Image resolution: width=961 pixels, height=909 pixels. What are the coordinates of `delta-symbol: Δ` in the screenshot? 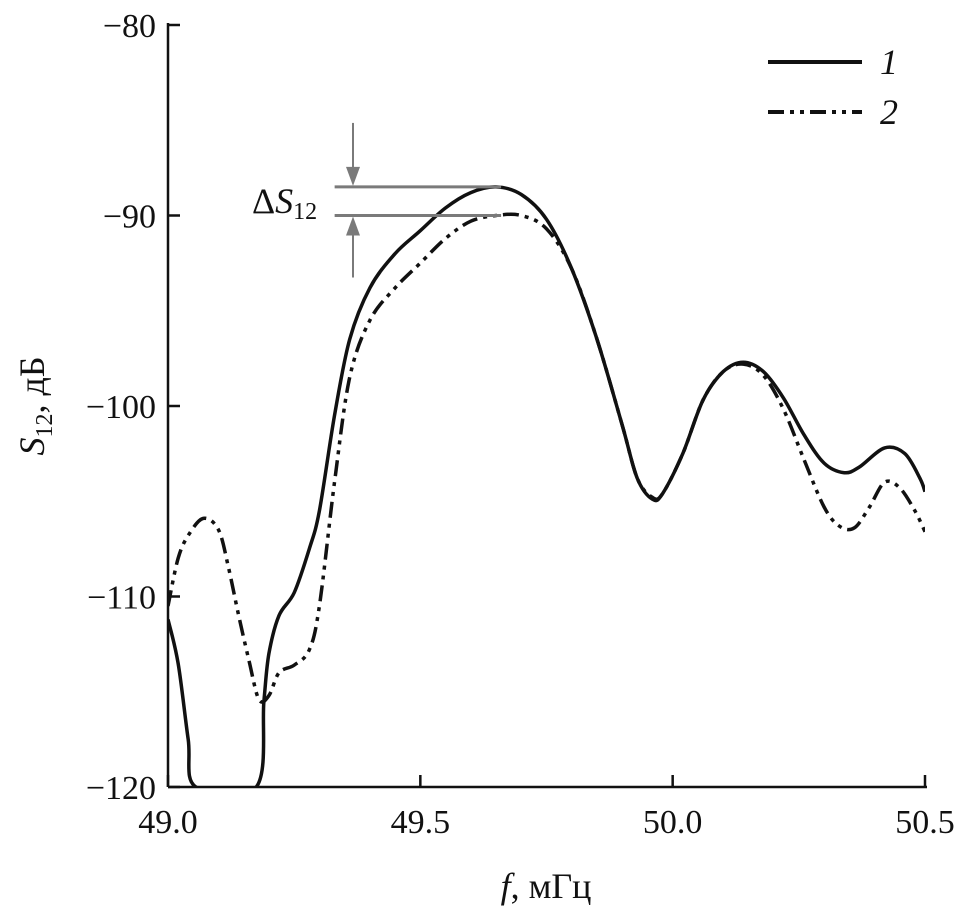 It's located at (263, 201).